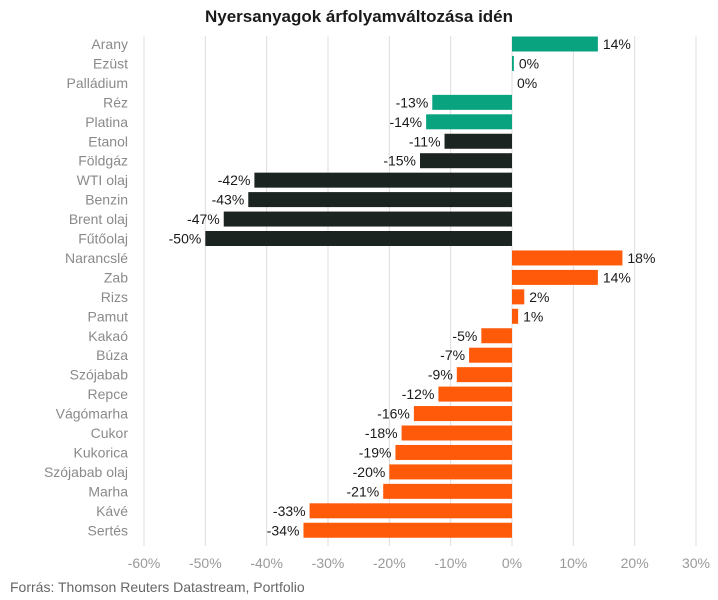 The width and height of the screenshot is (718, 600). I want to click on data-label: -33%, so click(289, 511).